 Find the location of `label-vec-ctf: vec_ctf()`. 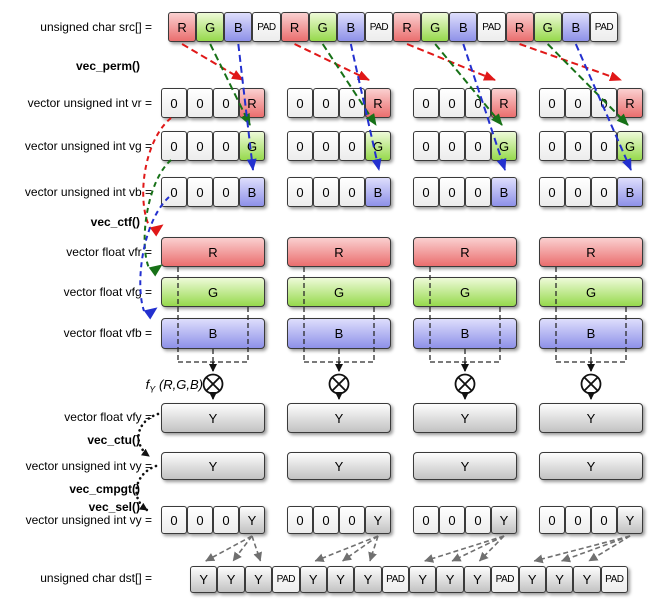

label-vec-ctf: vec_ctf() is located at coordinates (115, 222).